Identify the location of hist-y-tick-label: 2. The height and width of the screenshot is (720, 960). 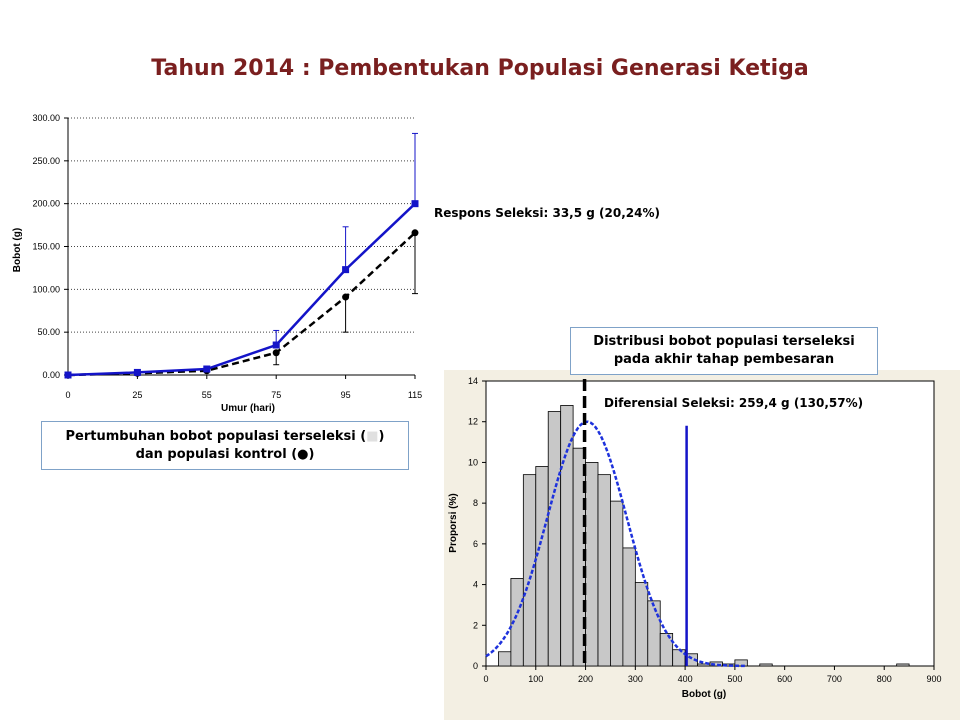
(475, 625).